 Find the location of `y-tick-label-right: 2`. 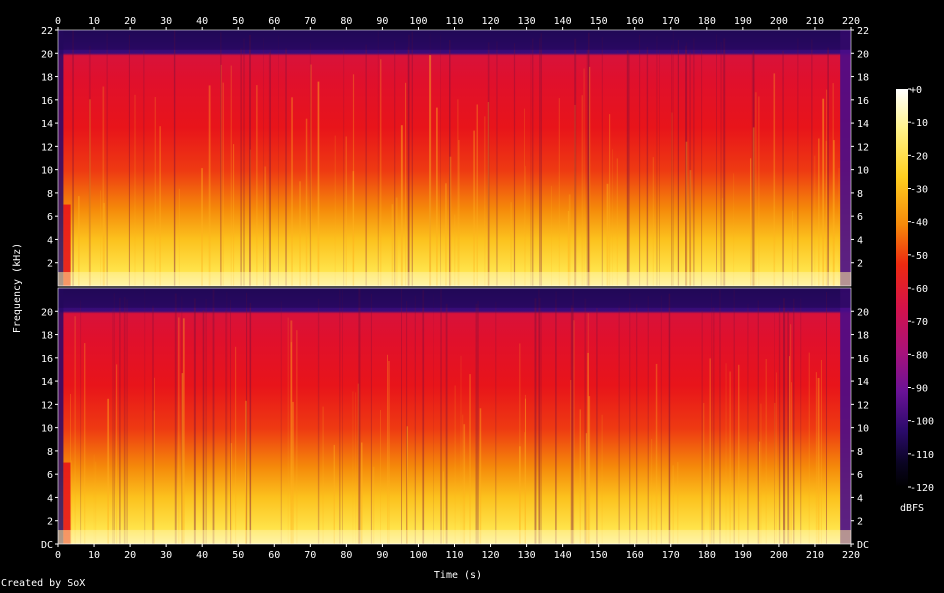

y-tick-label-right: 2 is located at coordinates (860, 264).